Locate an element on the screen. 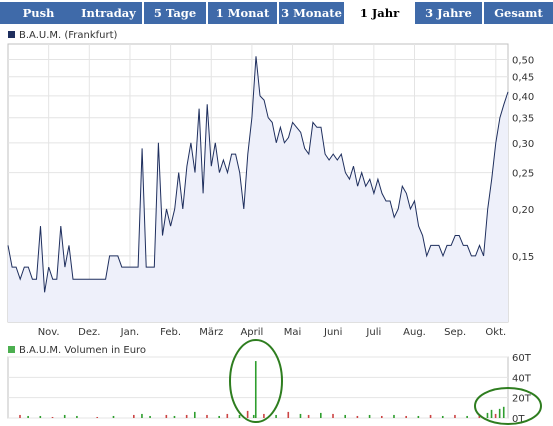 The width and height of the screenshot is (553, 426). price-y-axis: 0,15 0,20 0,25 0,30 0,35 0,40 0,45 0,50 is located at coordinates (523, 159).